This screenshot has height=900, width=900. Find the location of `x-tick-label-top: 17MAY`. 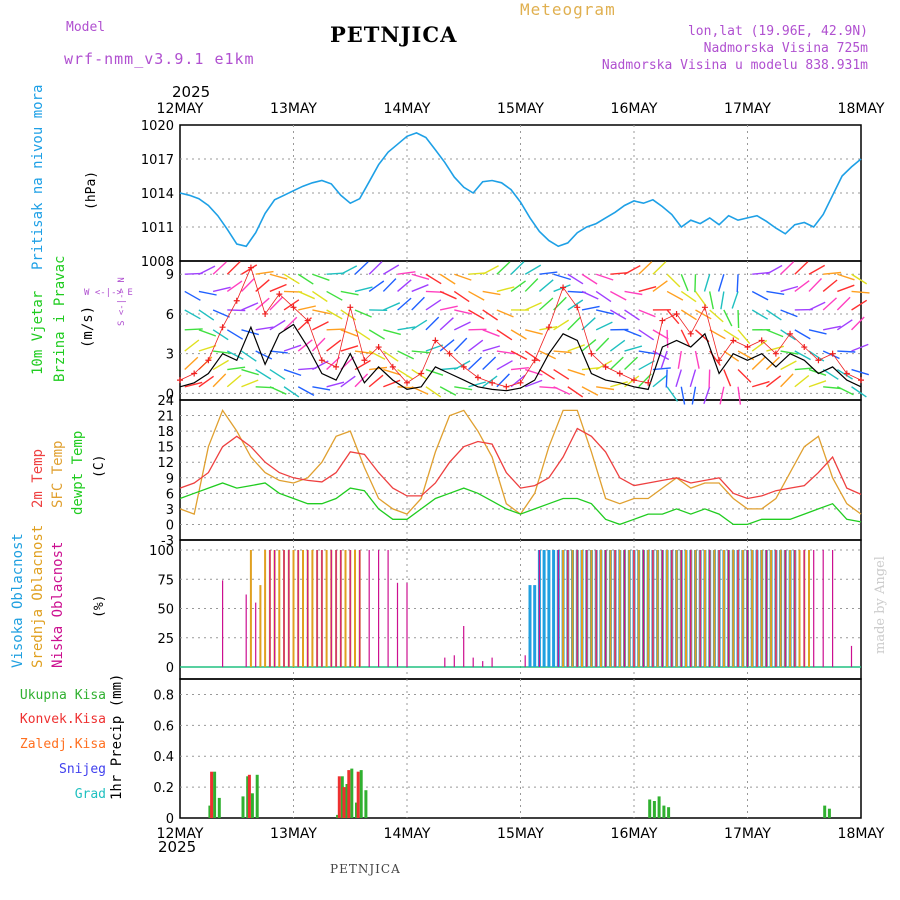

x-tick-label-top: 17MAY is located at coordinates (747, 109).